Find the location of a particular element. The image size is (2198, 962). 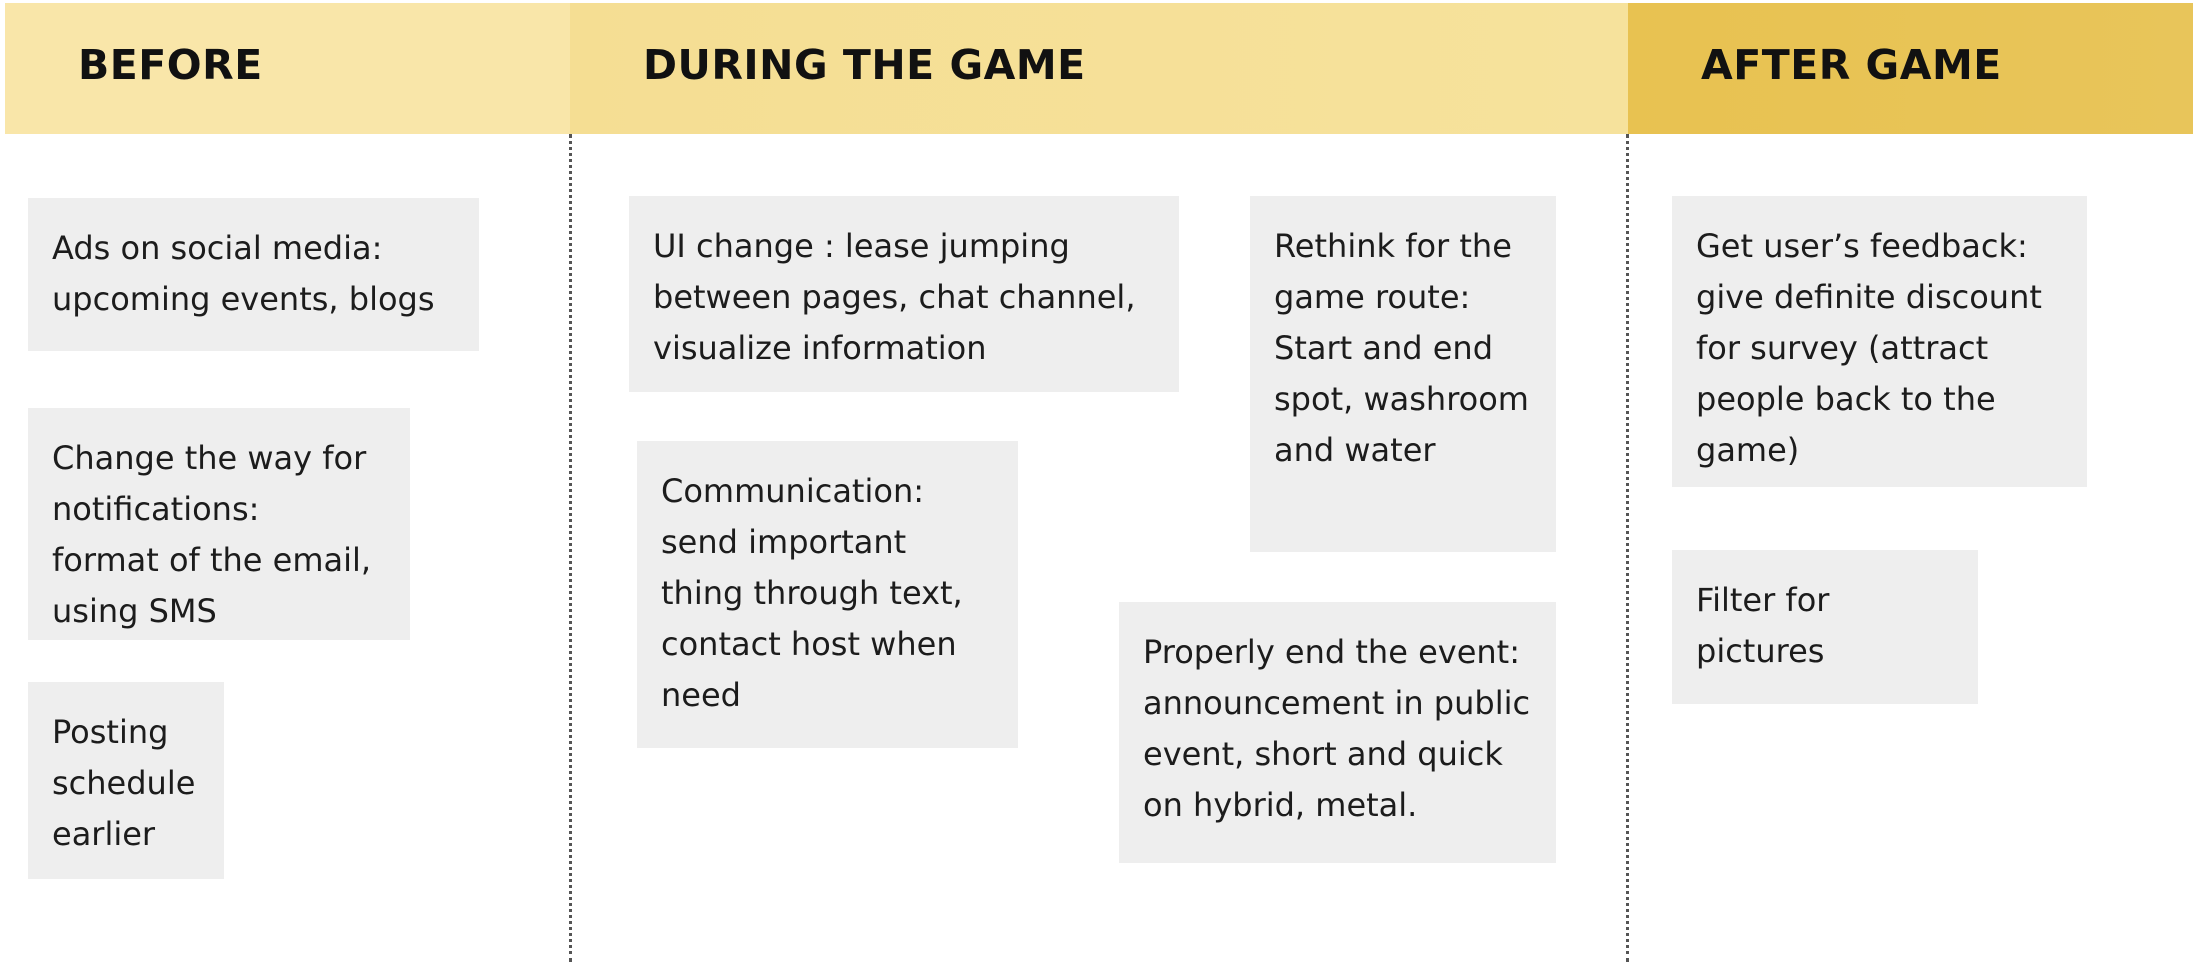

during-column-title: DURING THE GAME is located at coordinates (864, 65).